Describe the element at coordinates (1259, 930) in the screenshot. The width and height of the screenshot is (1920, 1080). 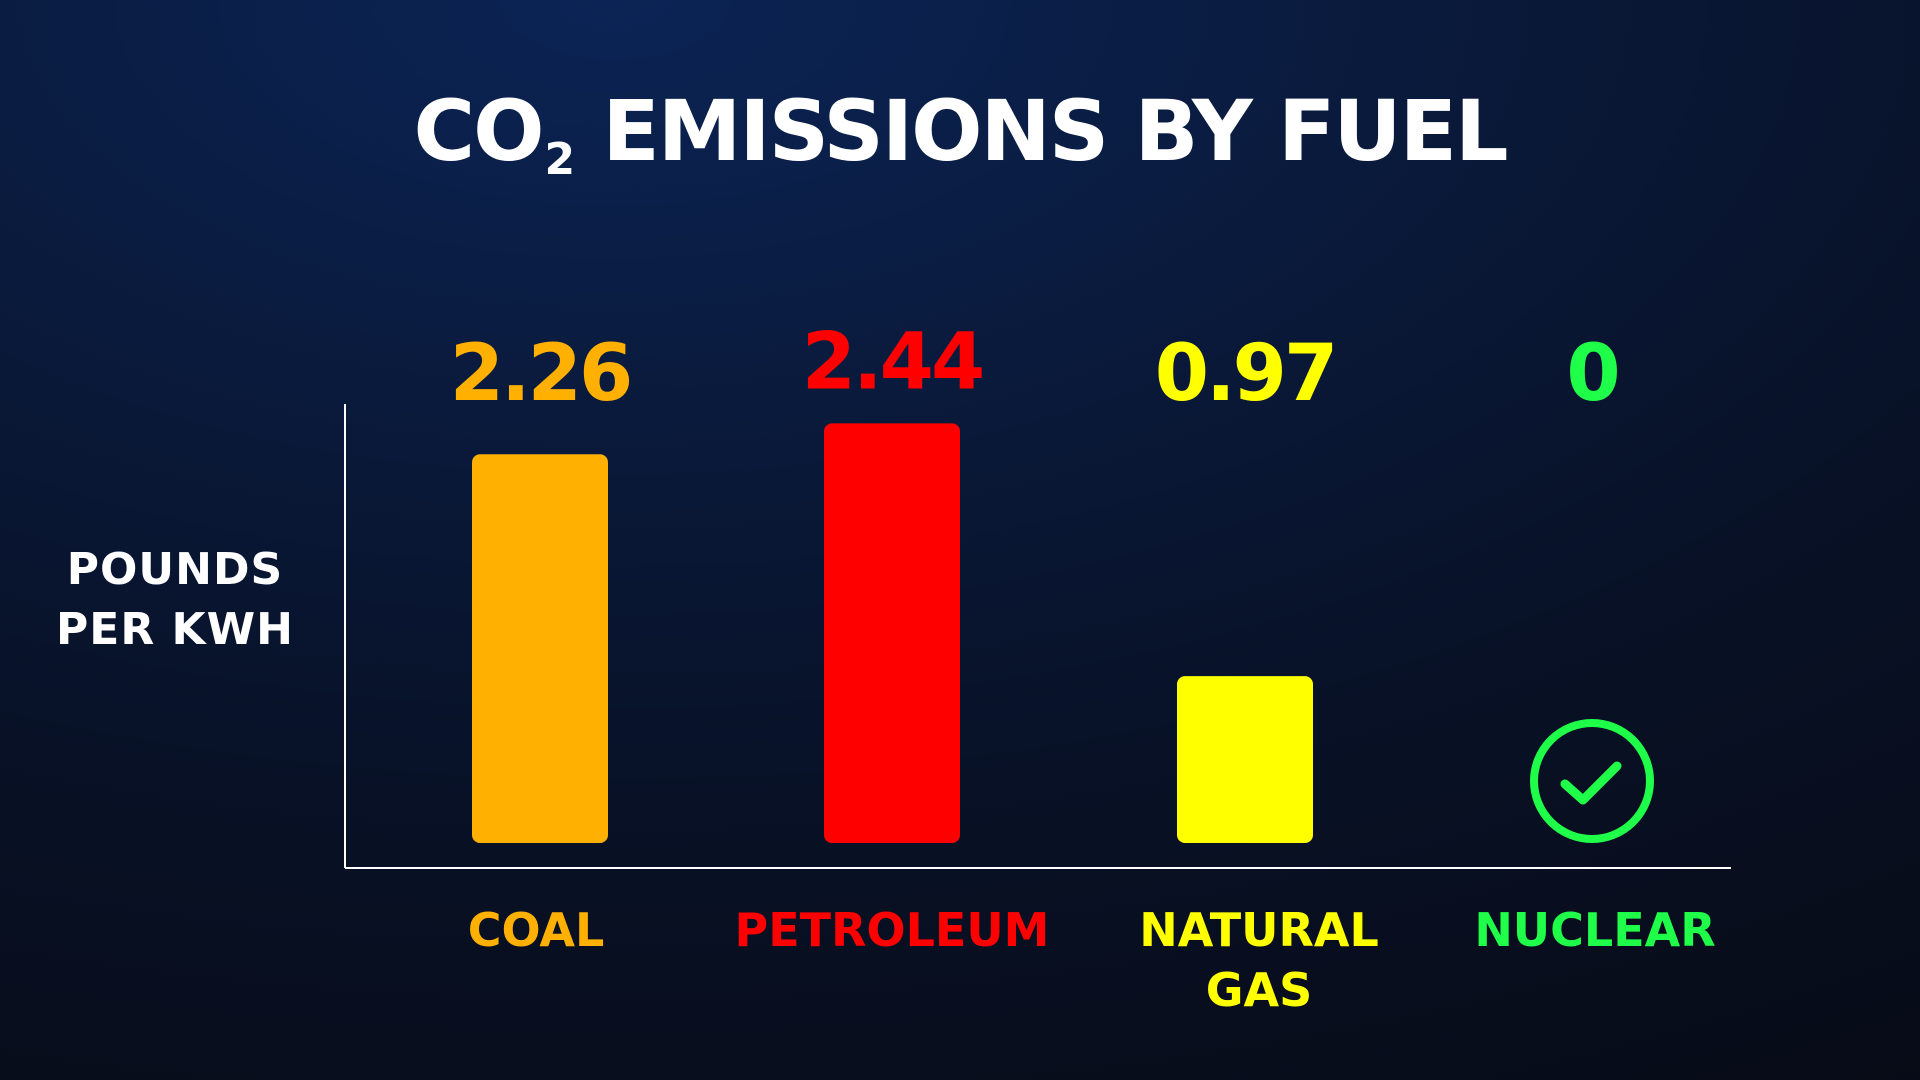
I see `category-label-natural-gas-line-1: NATURAL` at that location.